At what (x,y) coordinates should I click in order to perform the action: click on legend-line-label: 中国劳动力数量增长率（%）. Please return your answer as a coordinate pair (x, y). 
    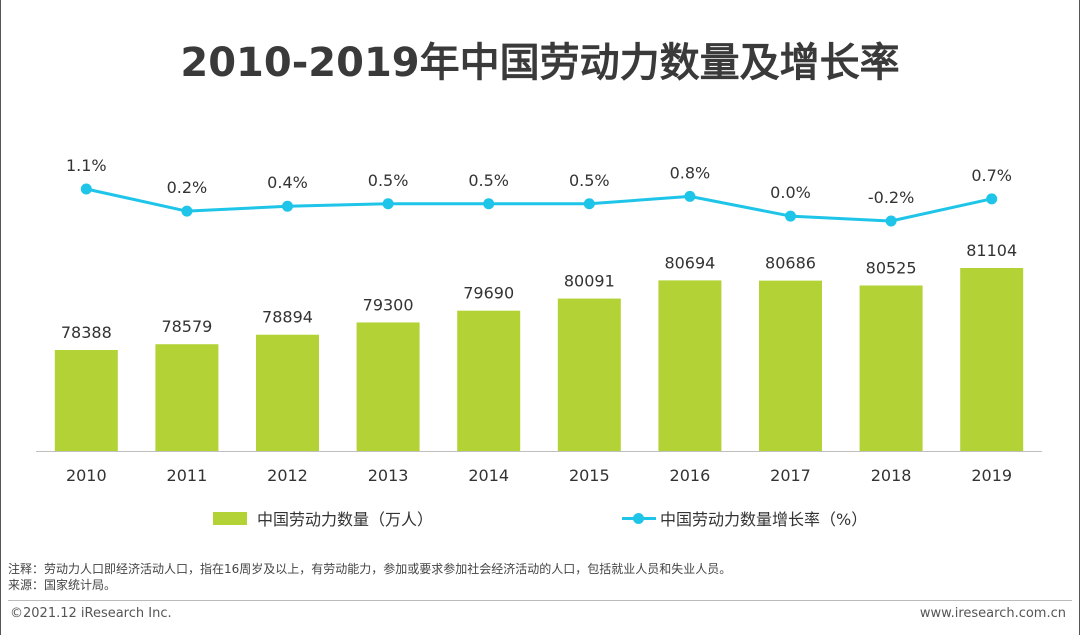
    Looking at the image, I should click on (764, 519).